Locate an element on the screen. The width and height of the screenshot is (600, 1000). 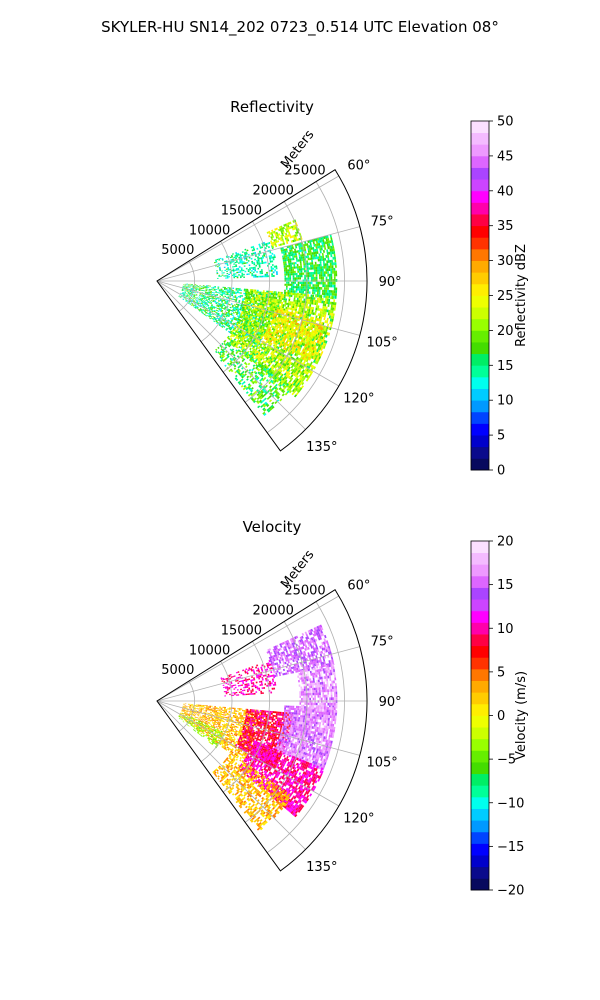
colorbar-segment is located at coordinates (480, 243).